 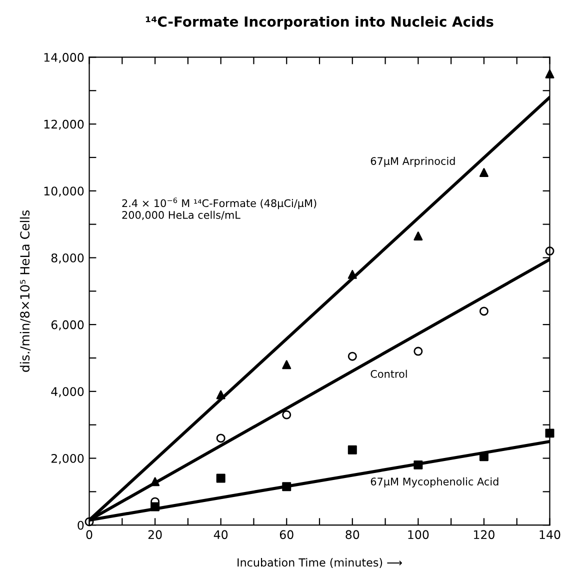 I want to click on y-tick-label: 2,000, so click(x=67, y=459).